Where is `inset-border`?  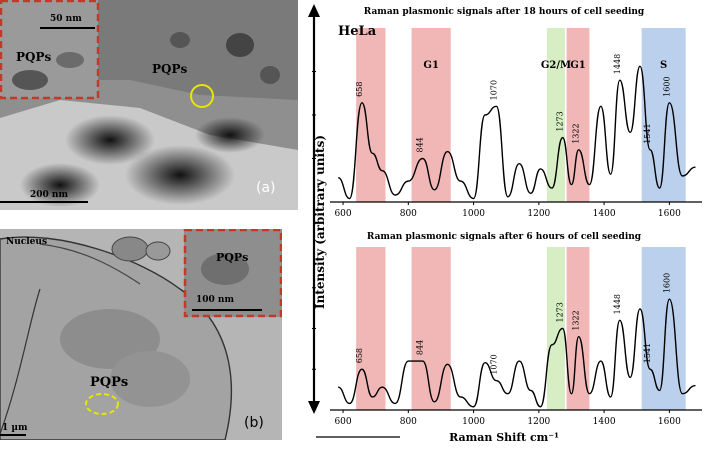 inset-border is located at coordinates (50, 50).